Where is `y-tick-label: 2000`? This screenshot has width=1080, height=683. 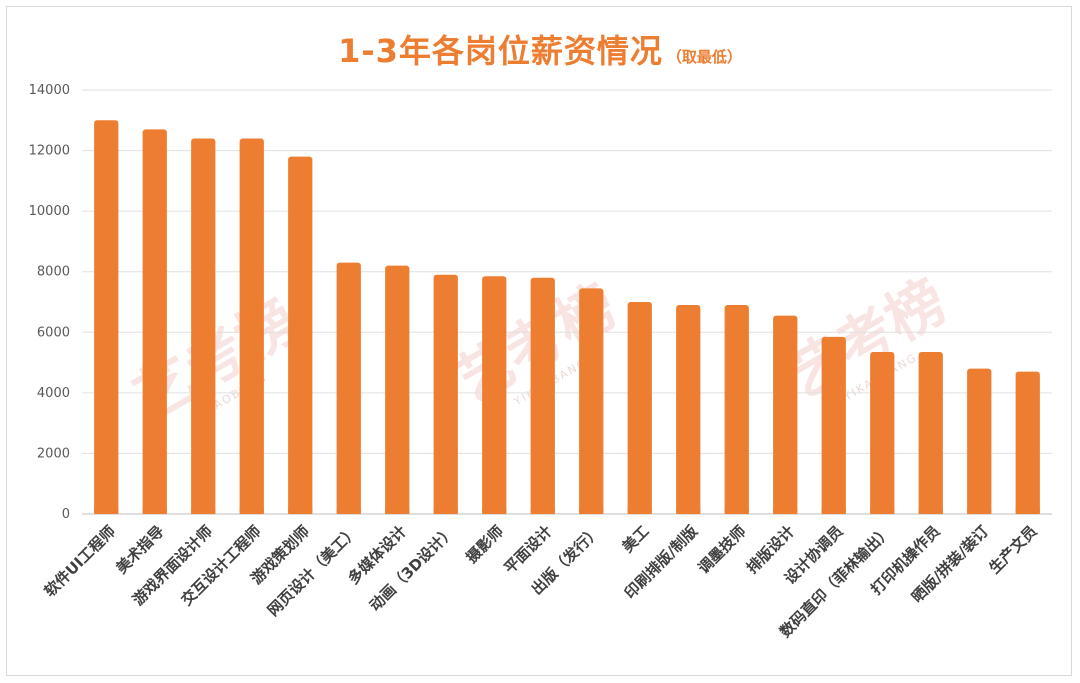
y-tick-label: 2000 is located at coordinates (53, 453).